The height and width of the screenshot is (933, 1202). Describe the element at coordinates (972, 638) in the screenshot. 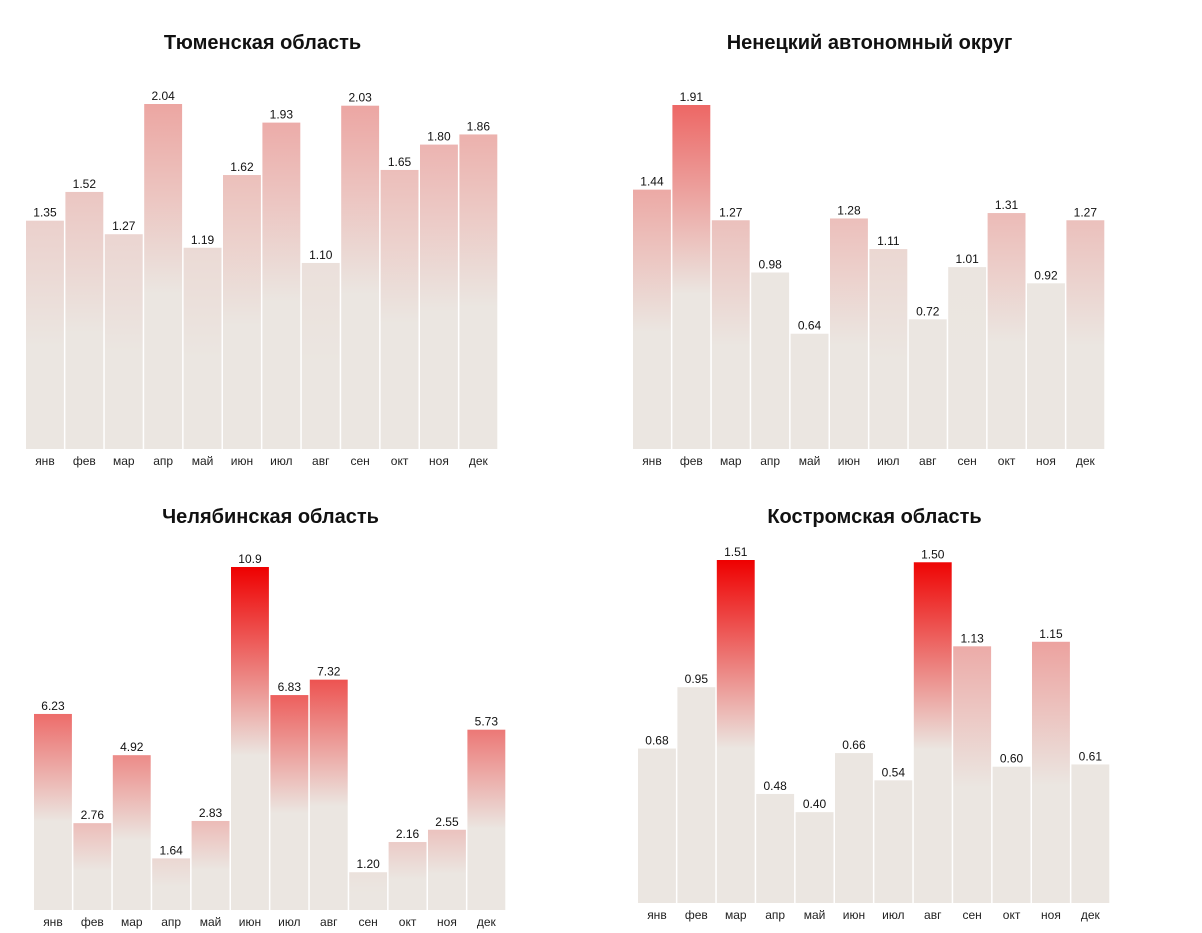

I see `bar-value-label: 1.13` at that location.